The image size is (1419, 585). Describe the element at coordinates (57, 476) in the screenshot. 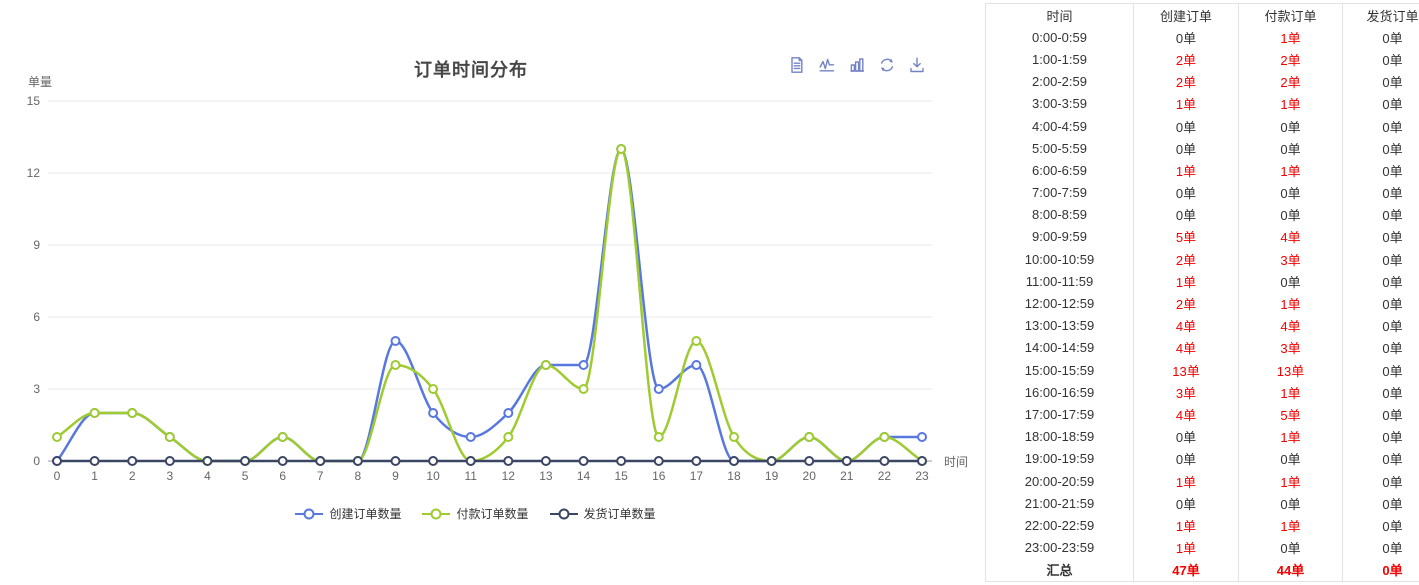

I see `svg-text: 0` at that location.